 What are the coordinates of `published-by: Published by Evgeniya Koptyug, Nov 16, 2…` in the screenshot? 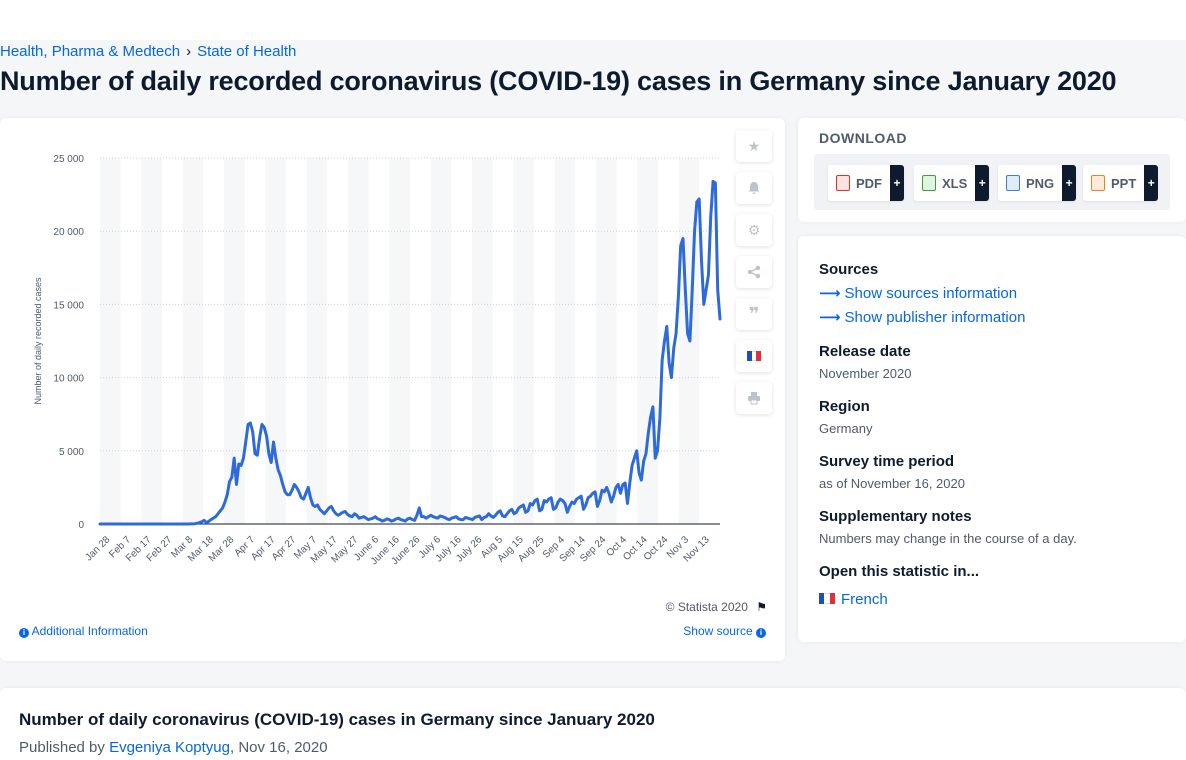 It's located at (173, 747).